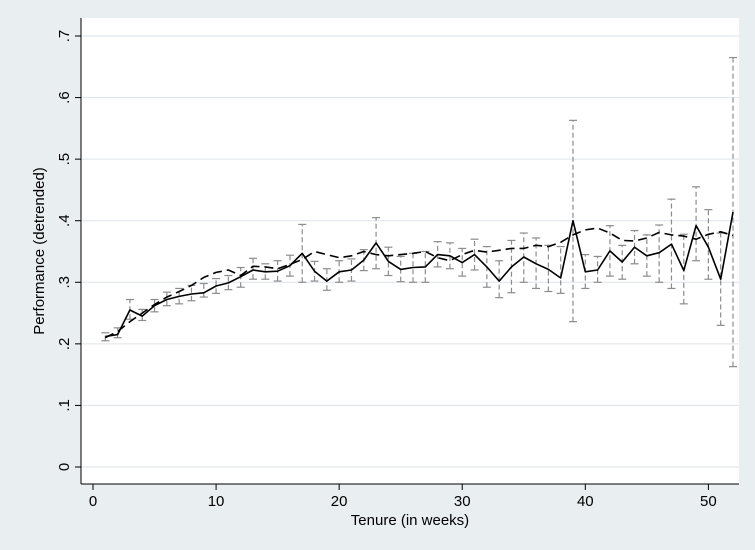 Image resolution: width=755 pixels, height=550 pixels. Describe the element at coordinates (68, 250) in the screenshot. I see `y-ticks: 0 .1 .2 .3 .4 .5 .6 .7` at that location.